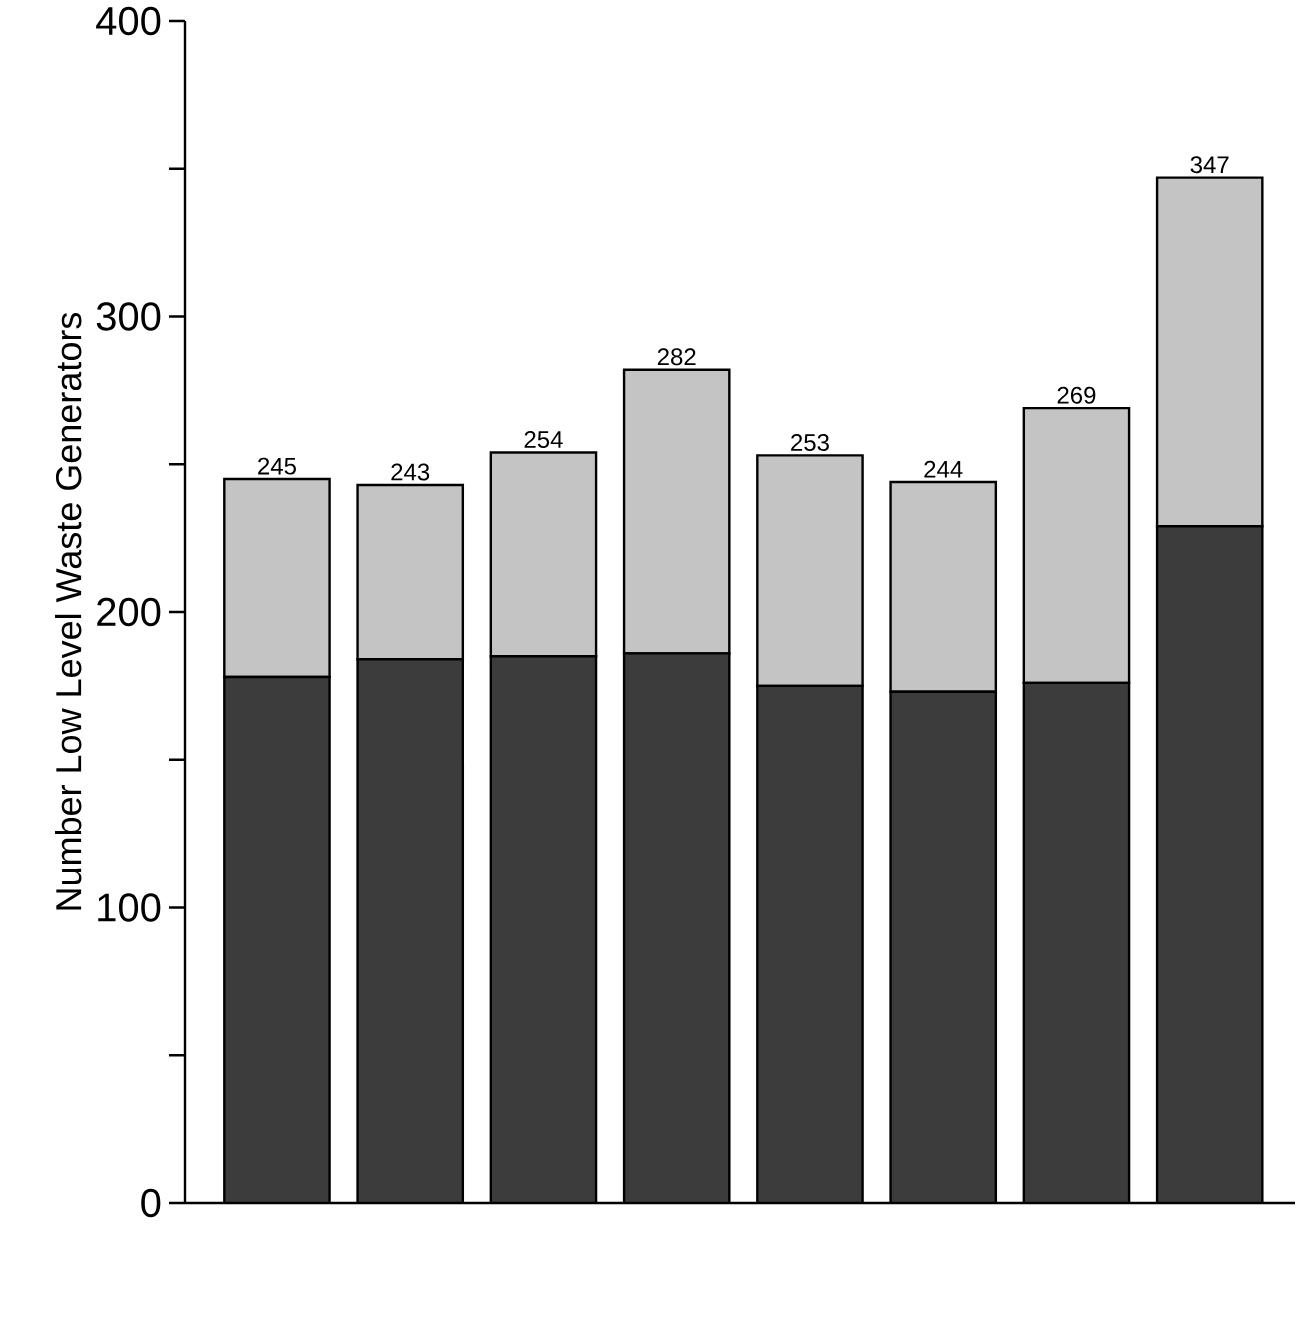 This screenshot has width=1300, height=1317. I want to click on total-label: 244, so click(943, 469).